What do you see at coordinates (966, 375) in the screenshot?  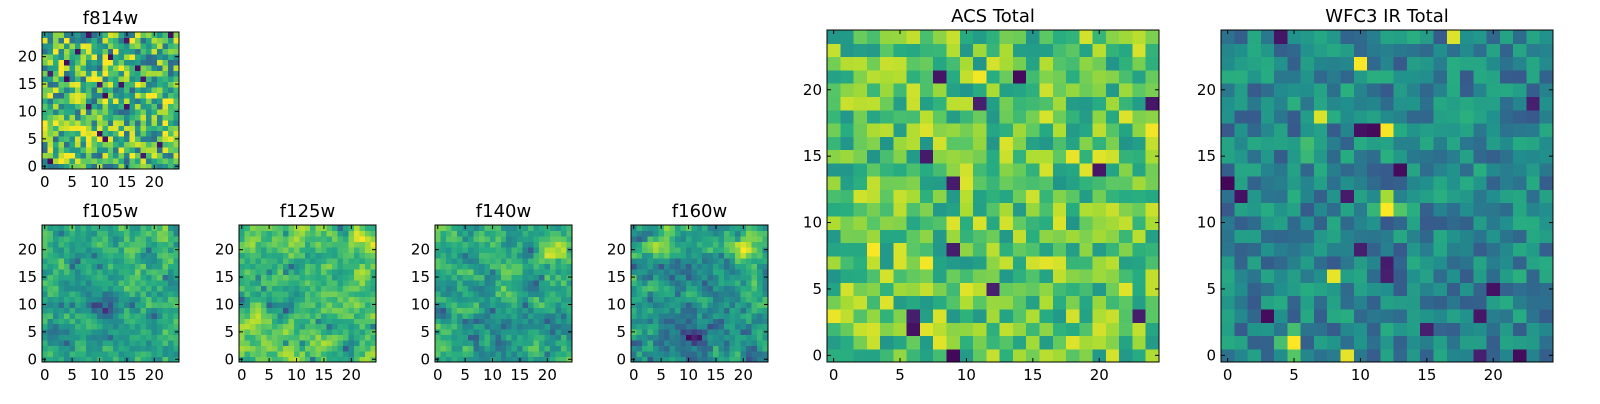 I see `x-tick-label: 10` at bounding box center [966, 375].